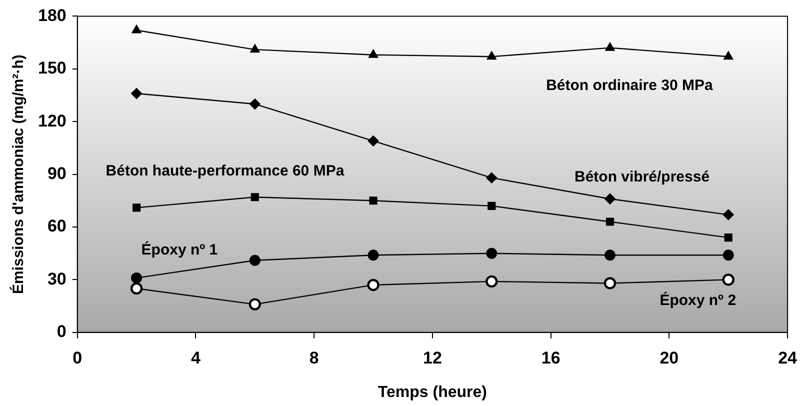 The image size is (807, 406). What do you see at coordinates (698, 299) in the screenshot?
I see `series-label: Époxy nº 2` at bounding box center [698, 299].